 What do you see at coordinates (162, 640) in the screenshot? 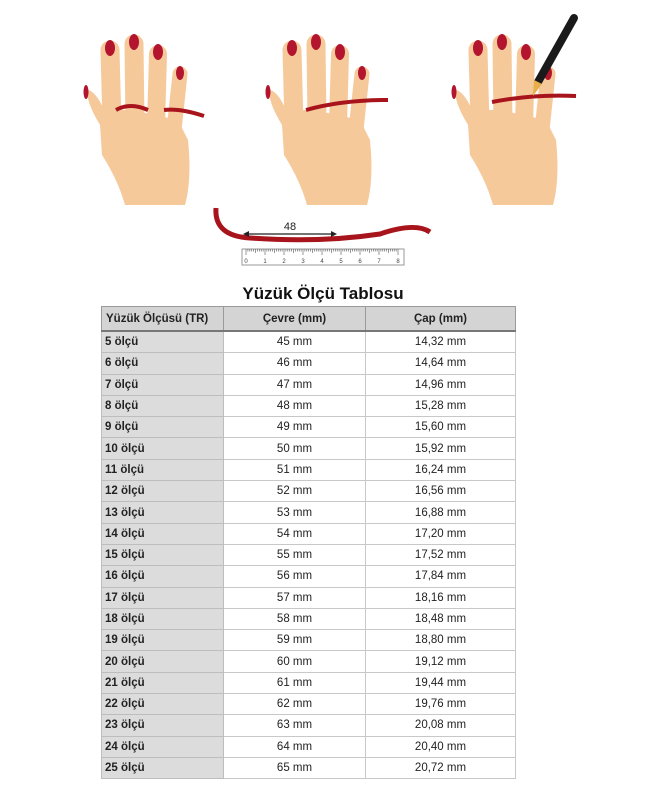
I see `cell-size: 19 ölçü` at bounding box center [162, 640].